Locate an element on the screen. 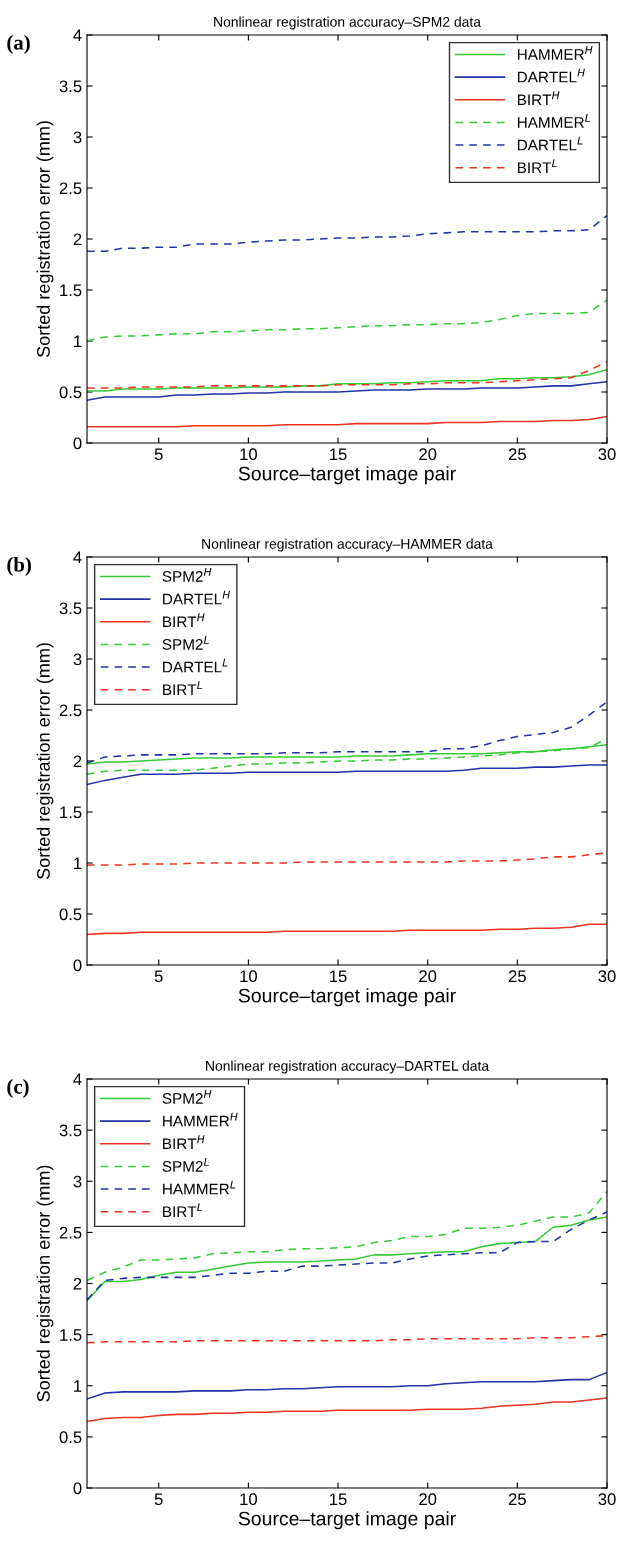 The image size is (628, 1549). chart-title: Nonlinear registration accuracy–SPM2 data is located at coordinates (347, 23).